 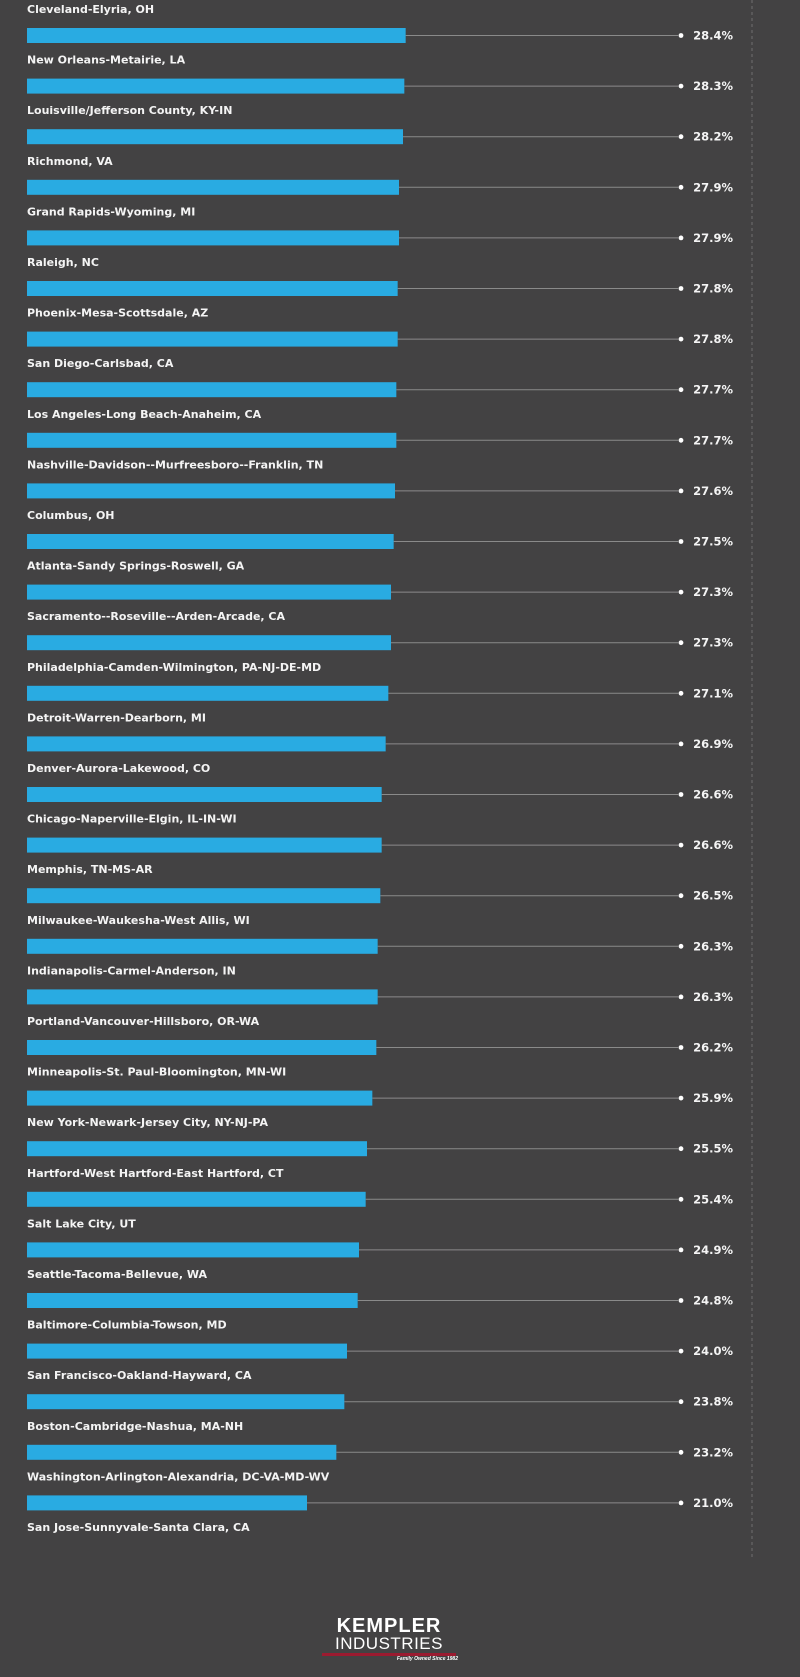 I want to click on city-label: Louisville/Jefferson County, KY-IN, so click(x=129, y=110).